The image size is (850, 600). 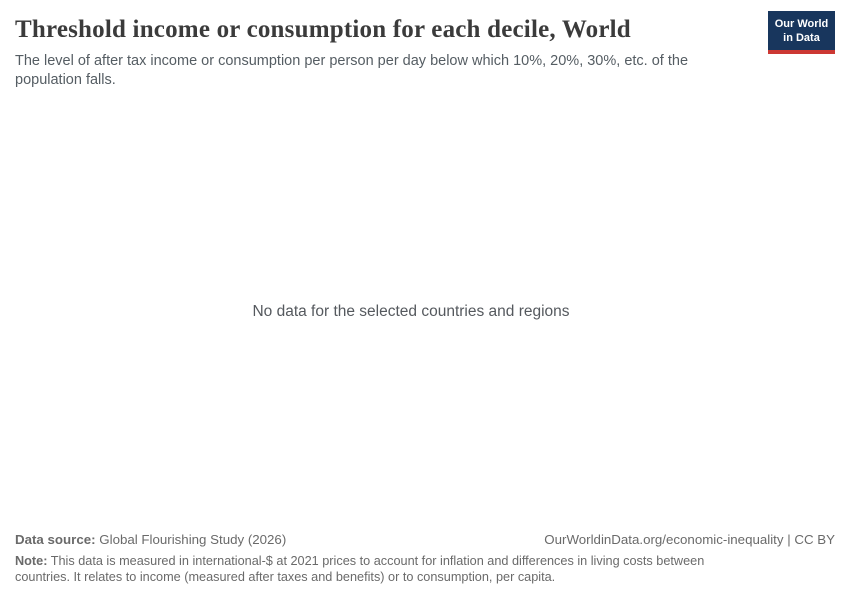 I want to click on data-source-label: Data source:, so click(x=55, y=540).